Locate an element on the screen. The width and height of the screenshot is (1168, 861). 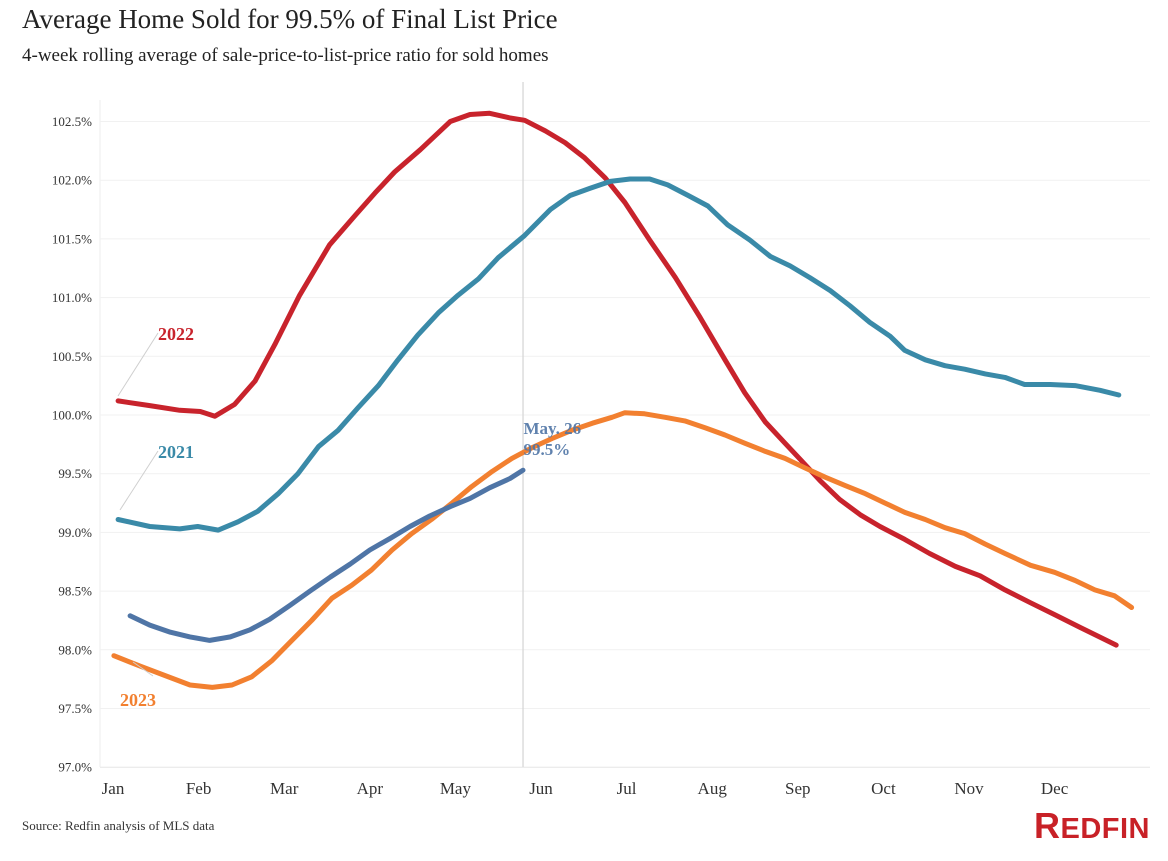
x-tick-label: Nov is located at coordinates (969, 788).